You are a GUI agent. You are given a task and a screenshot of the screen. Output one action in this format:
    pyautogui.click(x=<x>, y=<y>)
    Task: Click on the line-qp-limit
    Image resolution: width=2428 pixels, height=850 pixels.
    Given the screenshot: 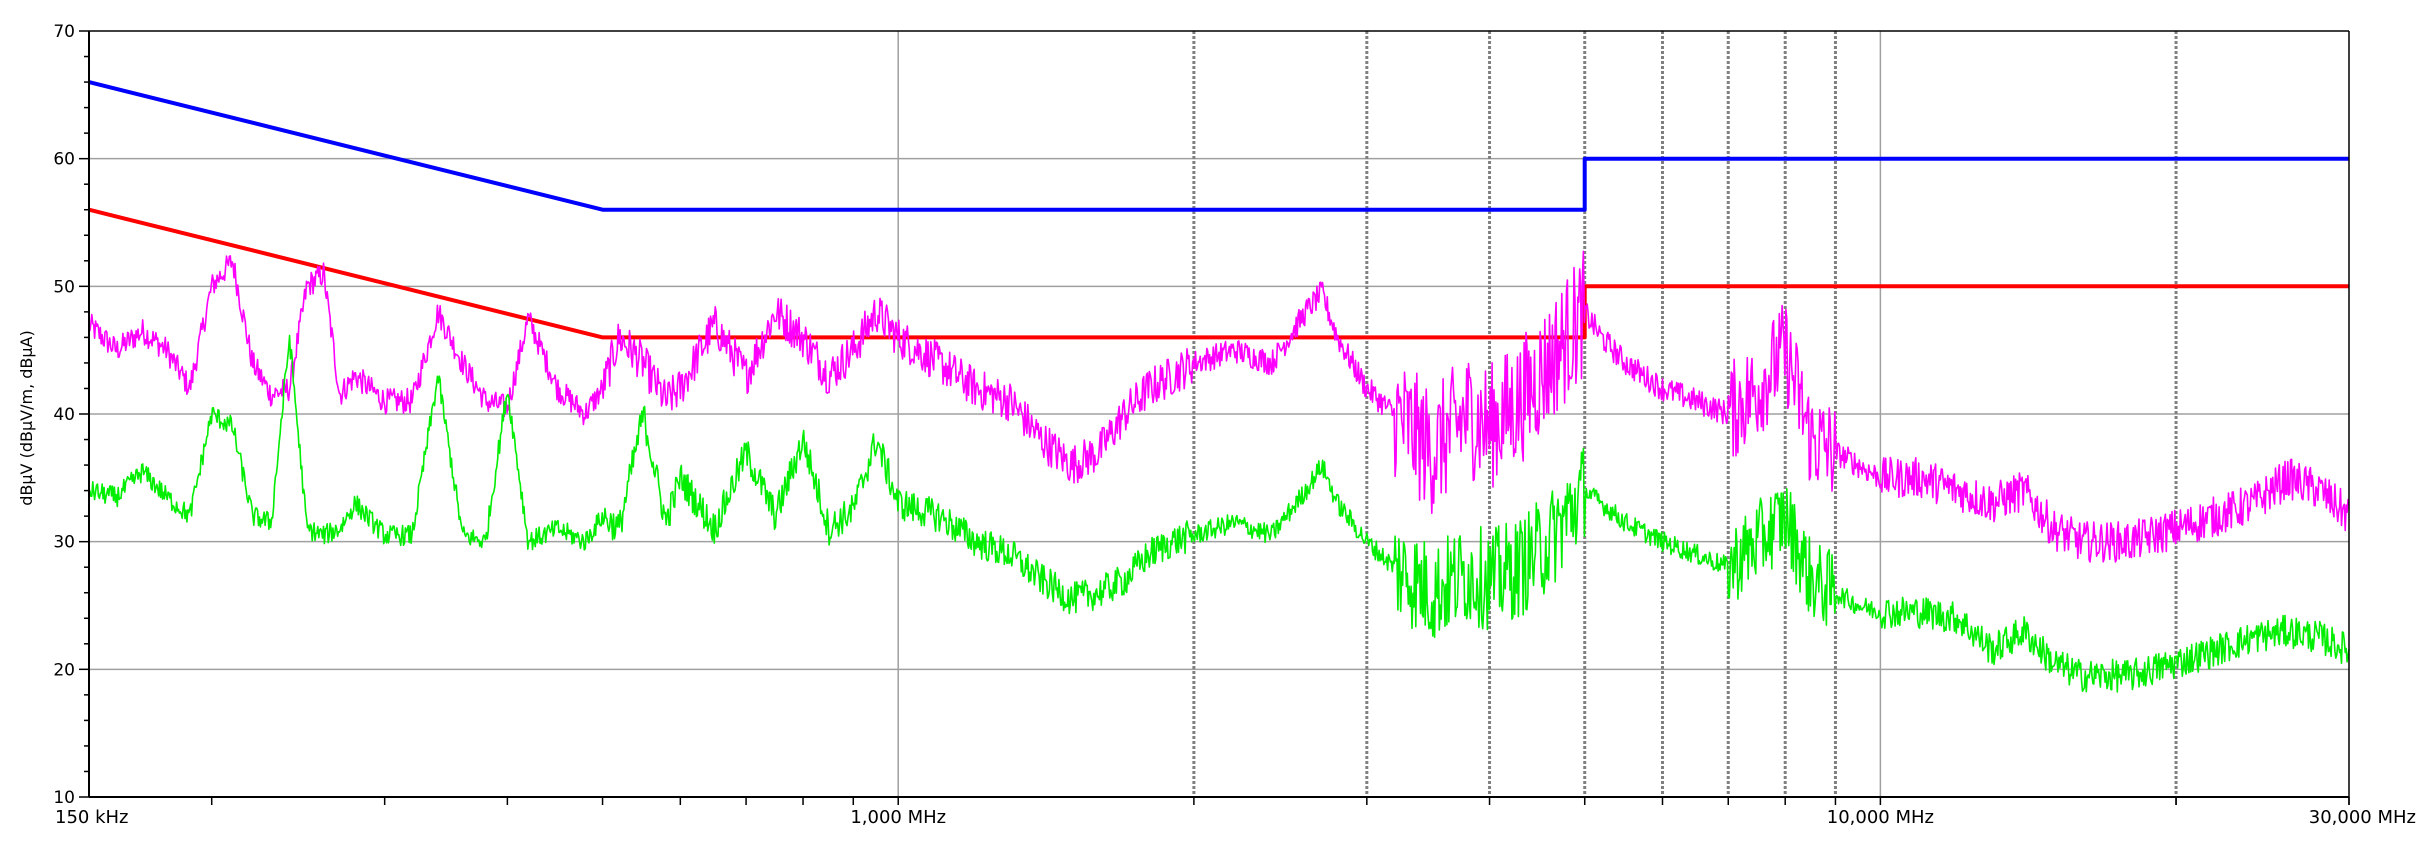 What is the action you would take?
    pyautogui.click(x=1218, y=146)
    